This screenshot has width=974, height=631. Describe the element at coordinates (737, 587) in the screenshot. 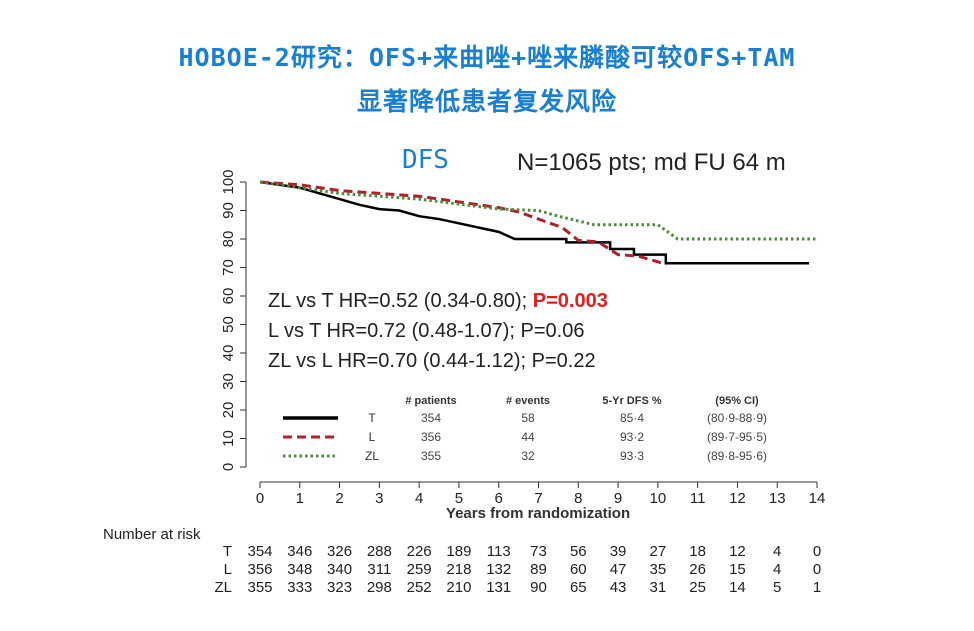

I see `risk-cell: 14` at that location.